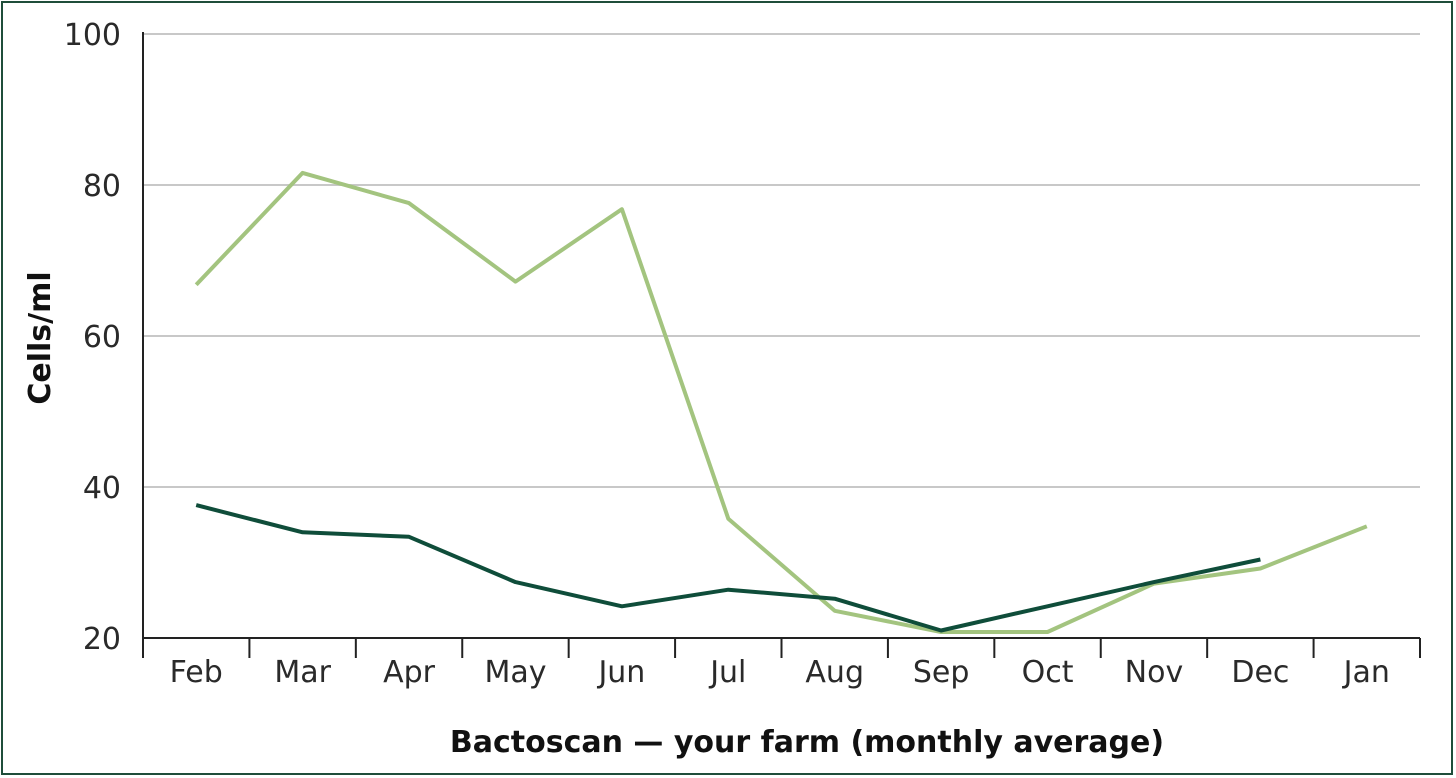 The height and width of the screenshot is (778, 1456). What do you see at coordinates (834, 672) in the screenshot?
I see `x-tick-label: Aug` at bounding box center [834, 672].